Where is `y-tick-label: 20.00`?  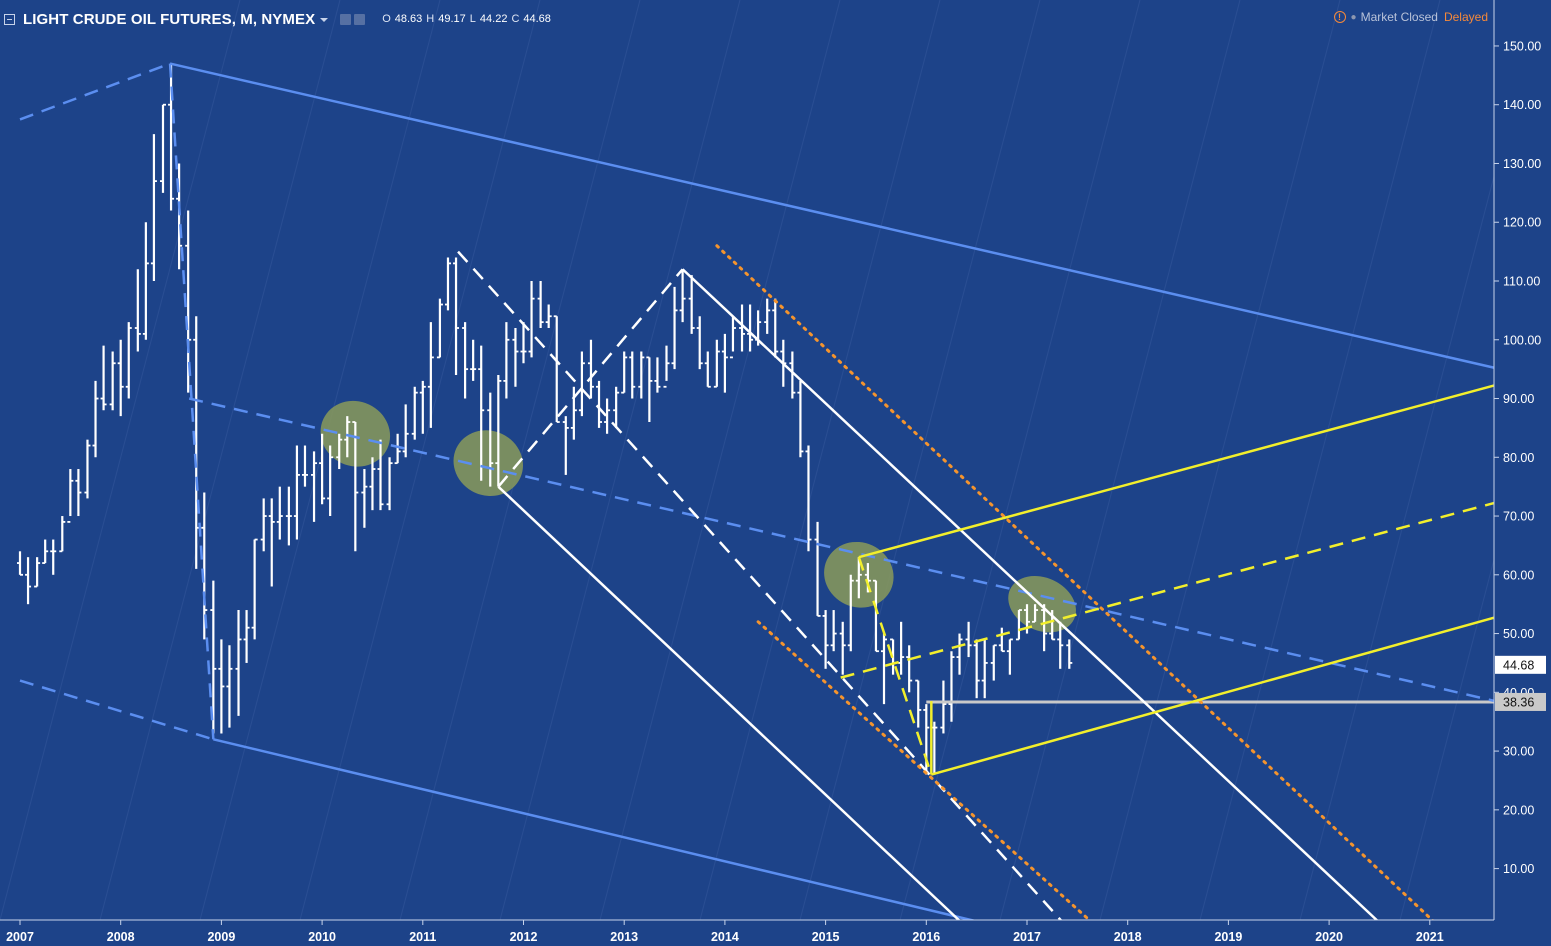 y-tick-label: 20.00 is located at coordinates (1518, 810).